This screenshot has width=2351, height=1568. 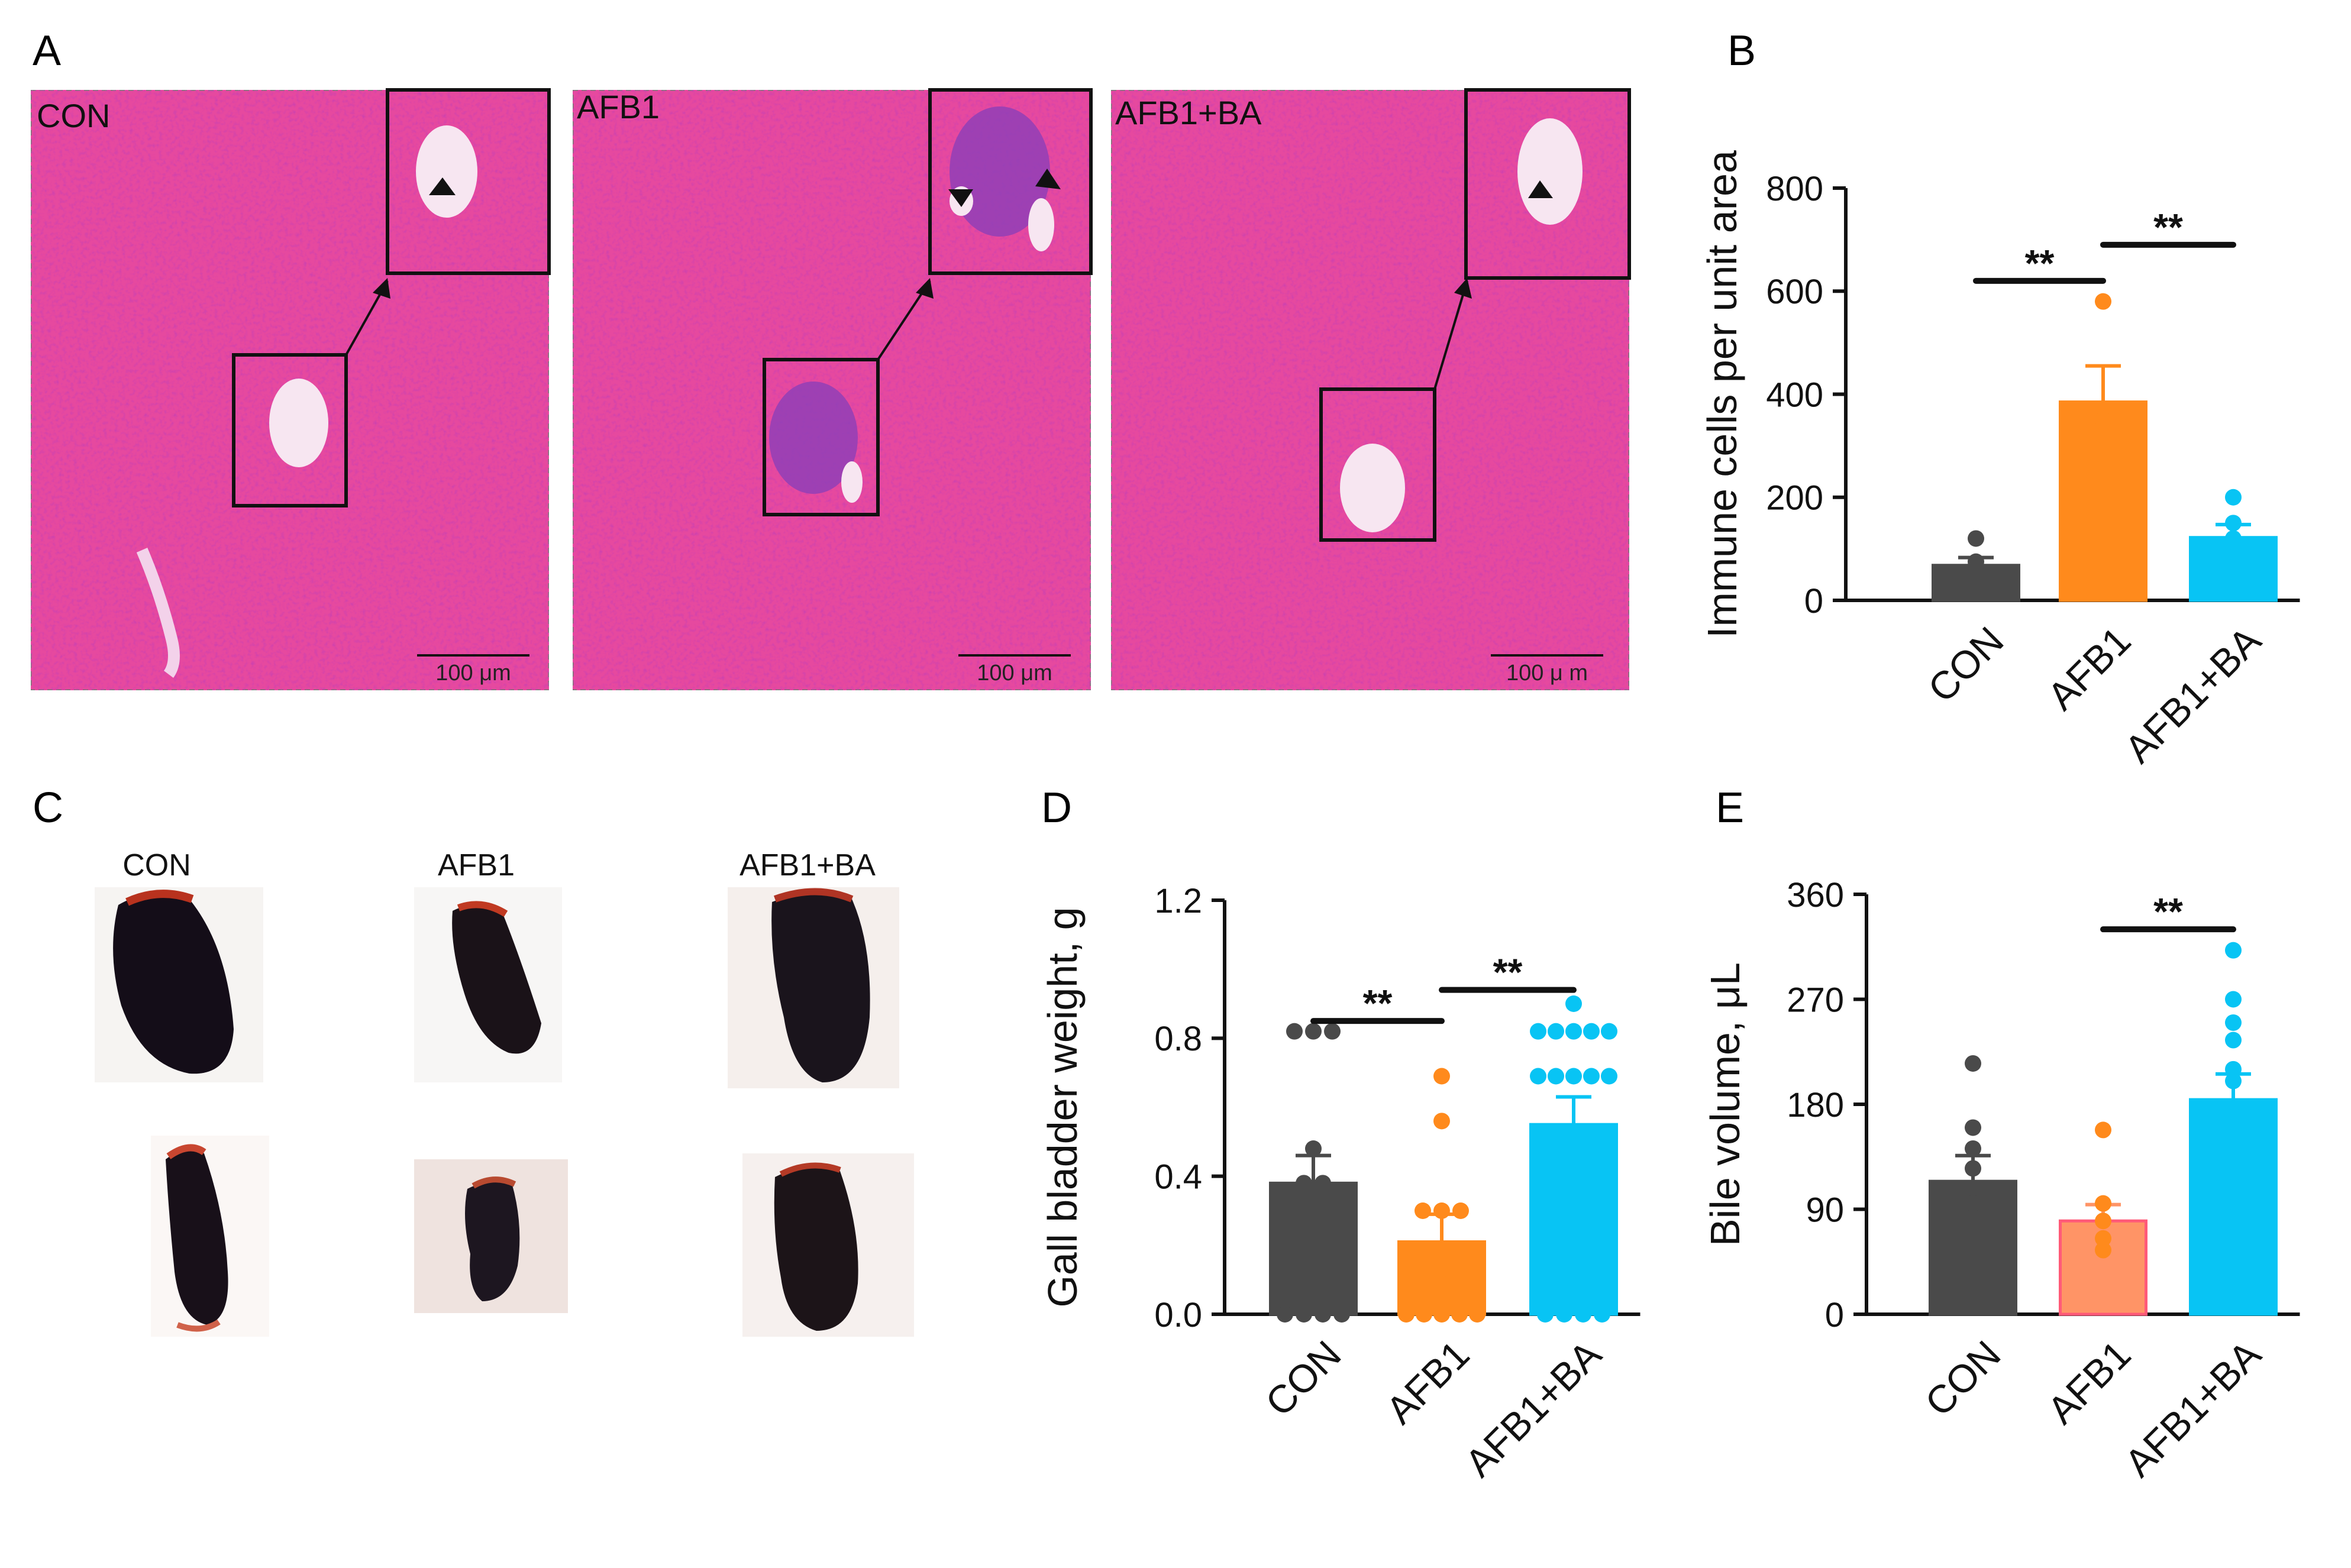 I want to click on y-tick-label: 200, so click(x=1794, y=498).